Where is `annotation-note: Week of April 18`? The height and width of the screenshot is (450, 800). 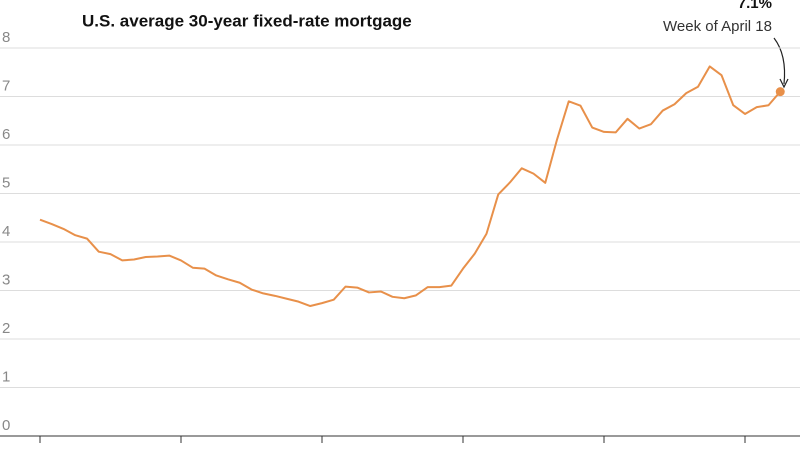
annotation-note: Week of April 18 is located at coordinates (717, 26).